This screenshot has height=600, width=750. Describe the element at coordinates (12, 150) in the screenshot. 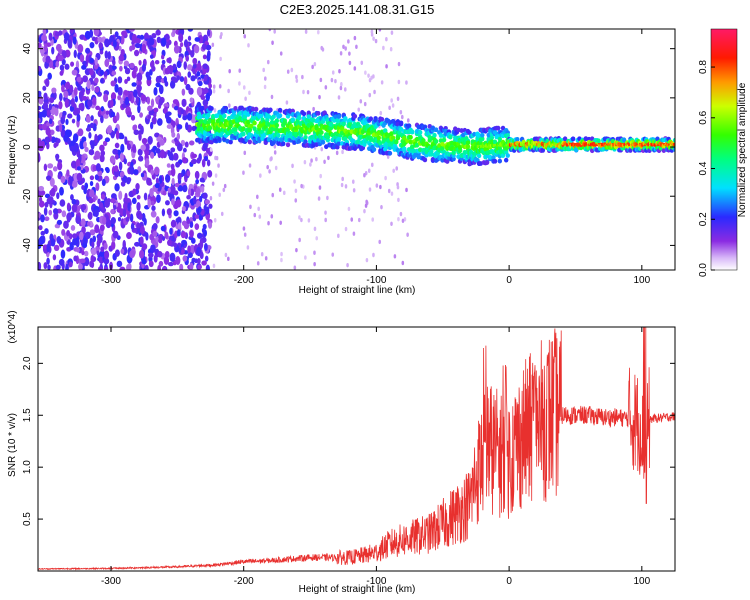

I see `heatmap-y-axis-label: Frequency (Hz)` at that location.